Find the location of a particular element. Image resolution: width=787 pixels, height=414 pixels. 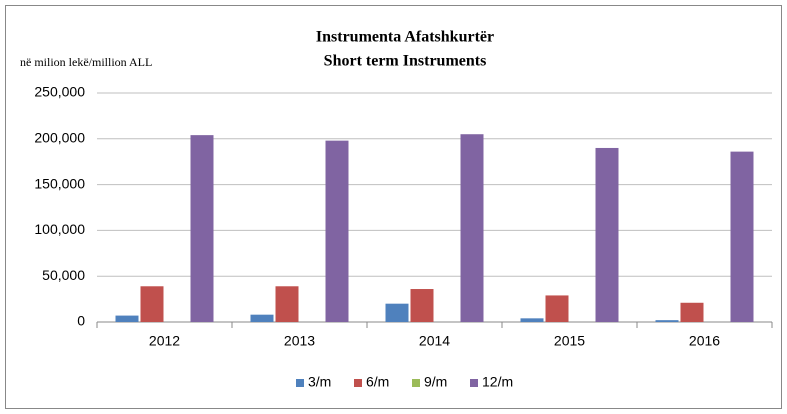

y-tick-label: 0 is located at coordinates (81, 321).